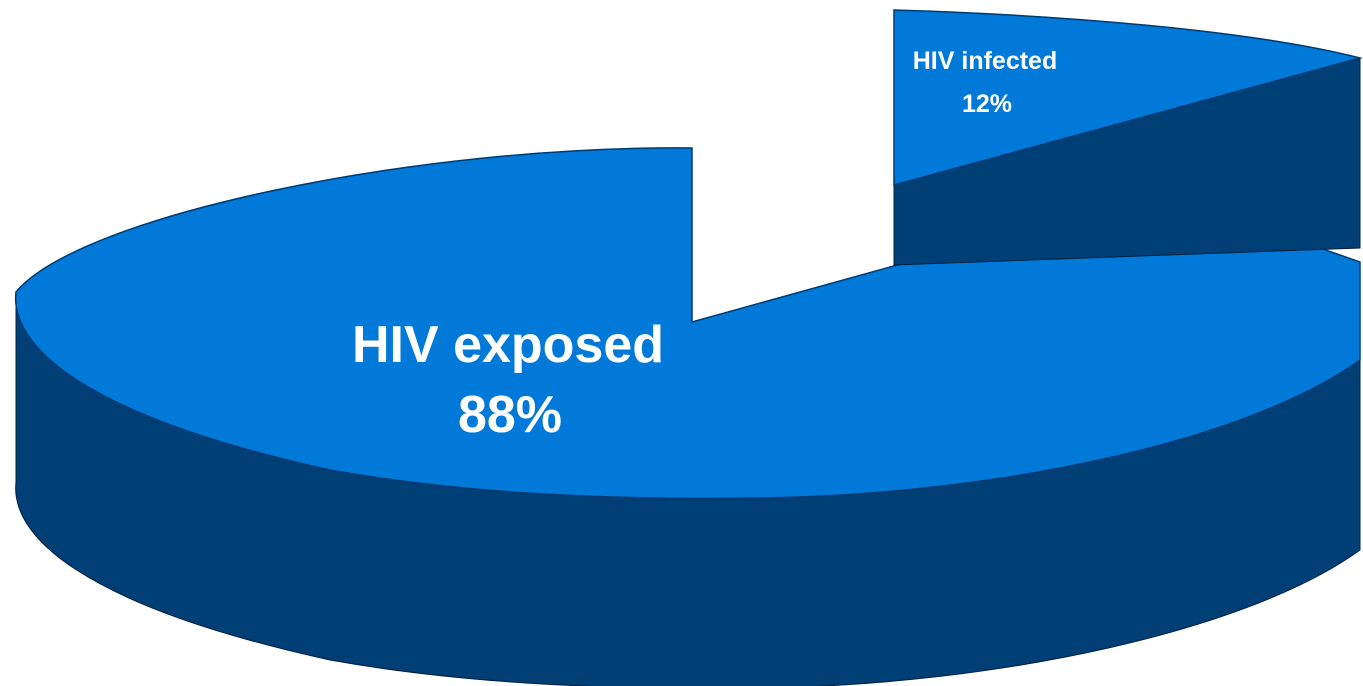 The height and width of the screenshot is (686, 1363). I want to click on pie-slice-hiv-infected, so click(1128, 137).